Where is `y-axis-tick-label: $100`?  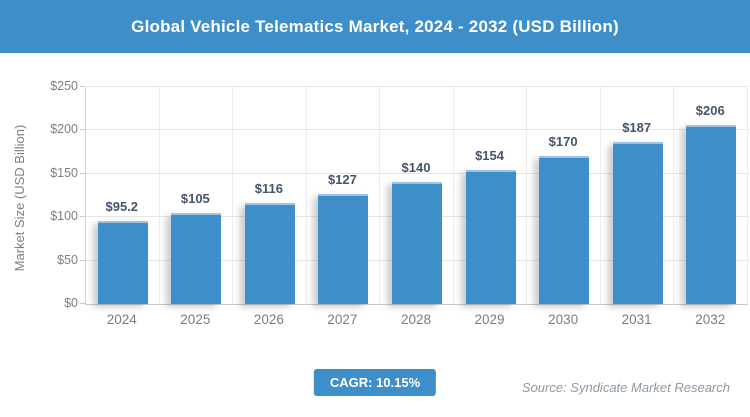
y-axis-tick-label: $100 is located at coordinates (64, 216).